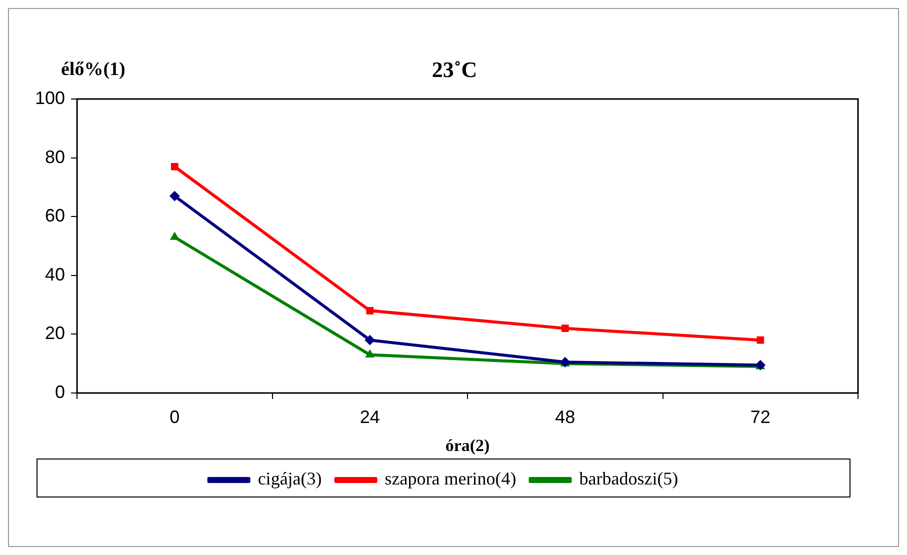 Image resolution: width=907 pixels, height=555 pixels. I want to click on x-tick-label: 48, so click(565, 416).